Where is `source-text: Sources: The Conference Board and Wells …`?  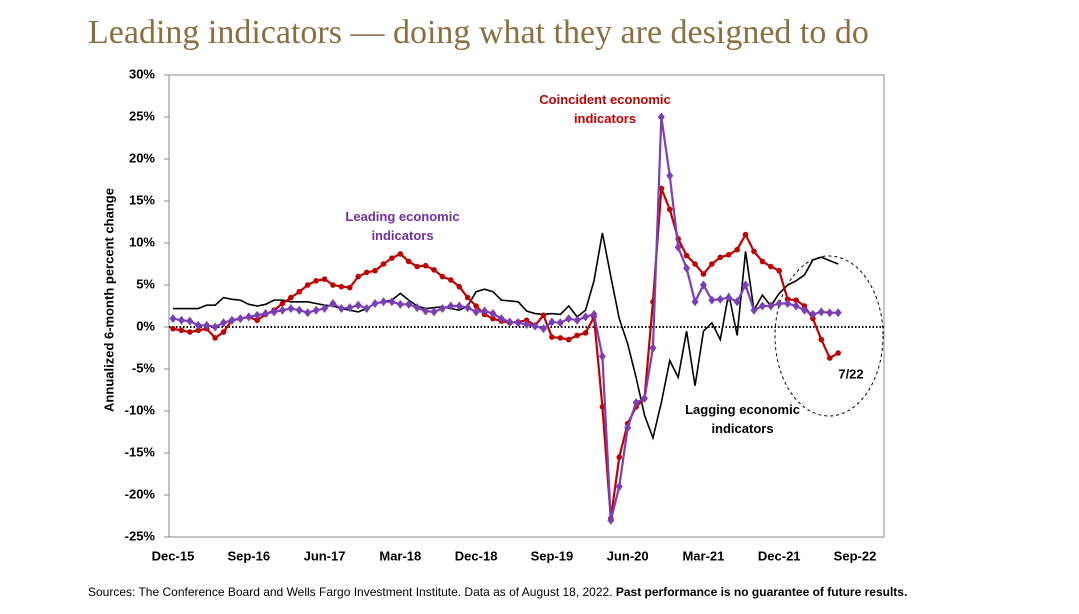 source-text: Sources: The Conference Board and Wells … is located at coordinates (350, 592).